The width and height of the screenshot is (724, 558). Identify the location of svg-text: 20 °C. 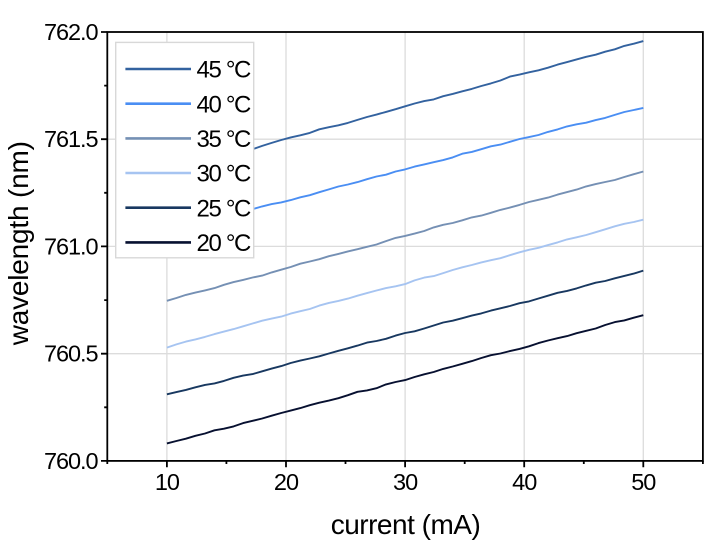
(224, 243).